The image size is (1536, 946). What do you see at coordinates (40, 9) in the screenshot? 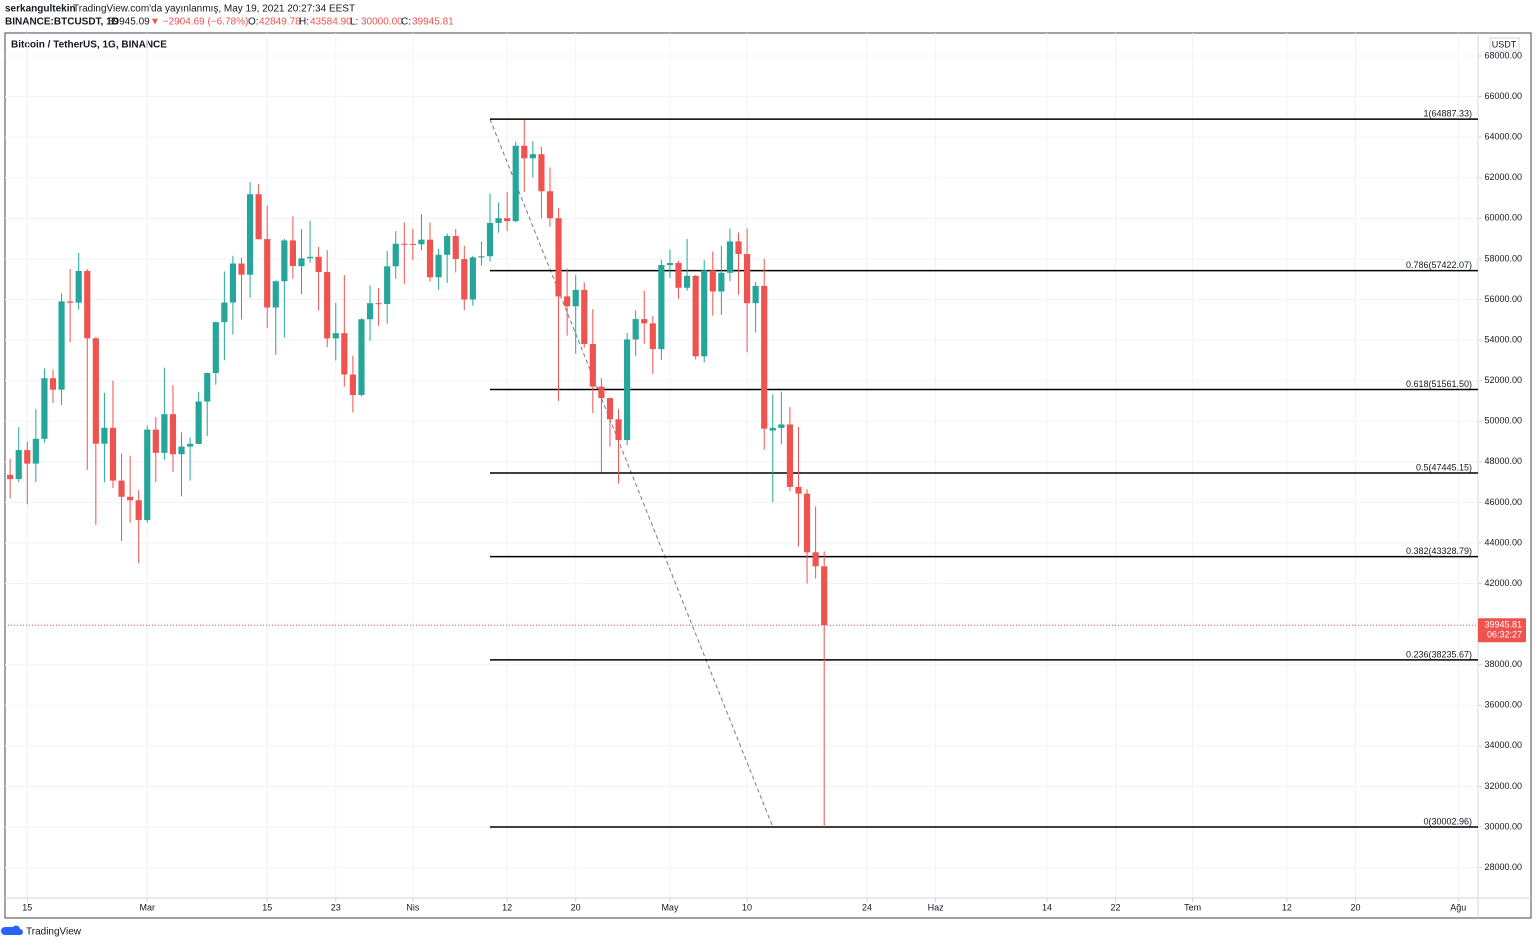
I see `publisher: serkangultekin` at bounding box center [40, 9].